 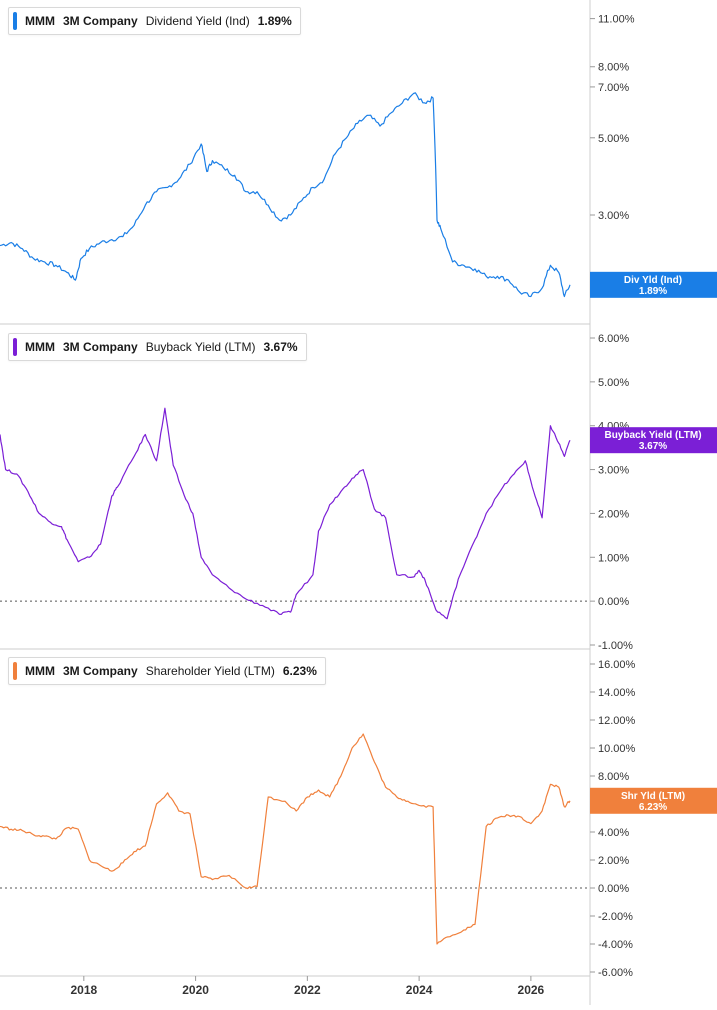 I want to click on legend-metric: Buyback Yield (LTM), so click(x=200, y=347).